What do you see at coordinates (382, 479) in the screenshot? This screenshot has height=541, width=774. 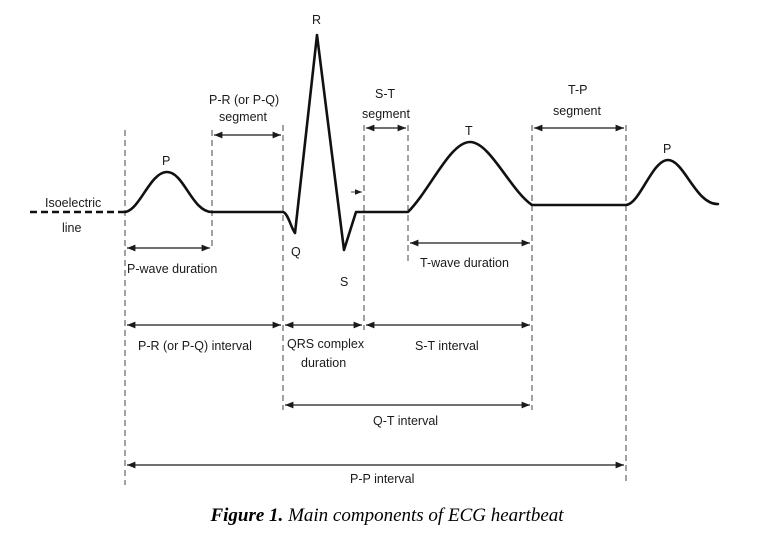 I see `label-pp-interval: P-P interval` at bounding box center [382, 479].